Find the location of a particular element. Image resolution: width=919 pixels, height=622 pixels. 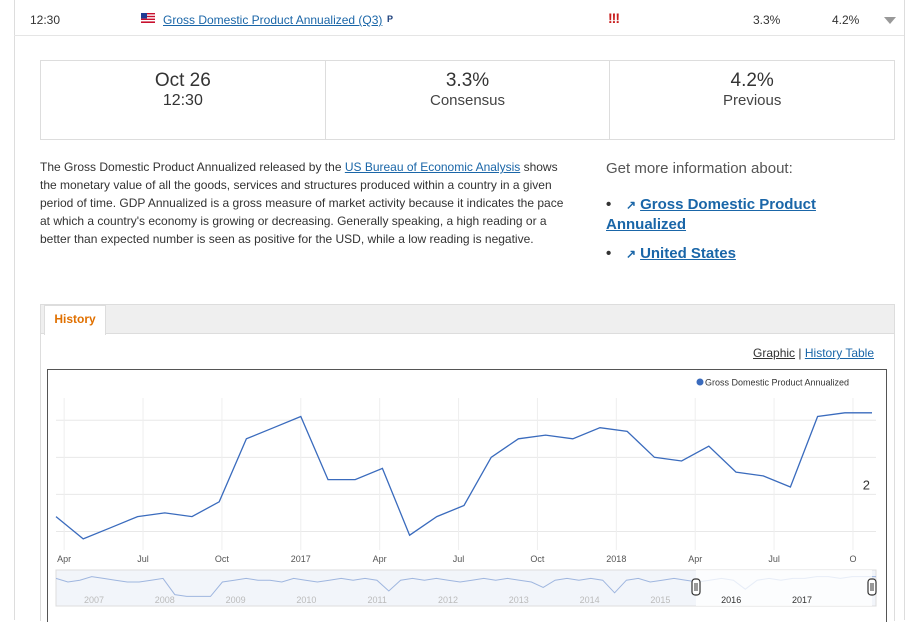

info-previous-label: Previous is located at coordinates (752, 101).